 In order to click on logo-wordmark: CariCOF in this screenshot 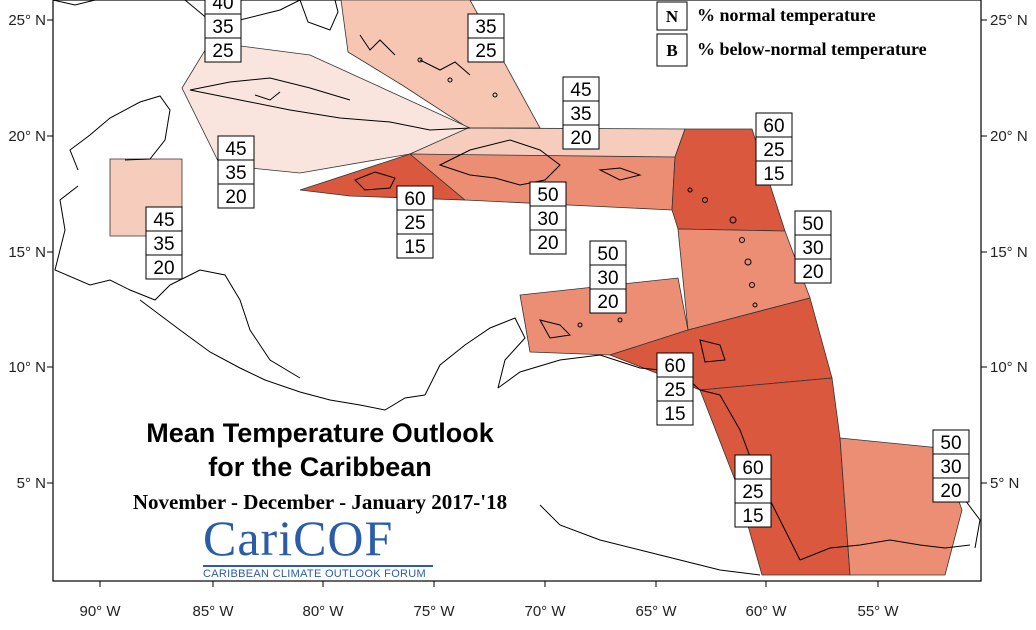, I will do `click(298, 538)`.